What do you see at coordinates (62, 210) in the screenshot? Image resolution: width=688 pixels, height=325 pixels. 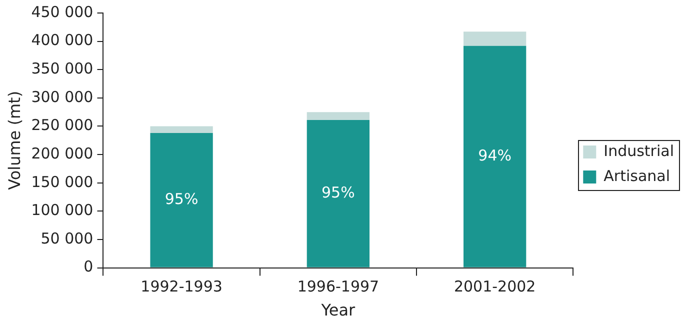 I see `y-tick-label: 100 000` at bounding box center [62, 210].